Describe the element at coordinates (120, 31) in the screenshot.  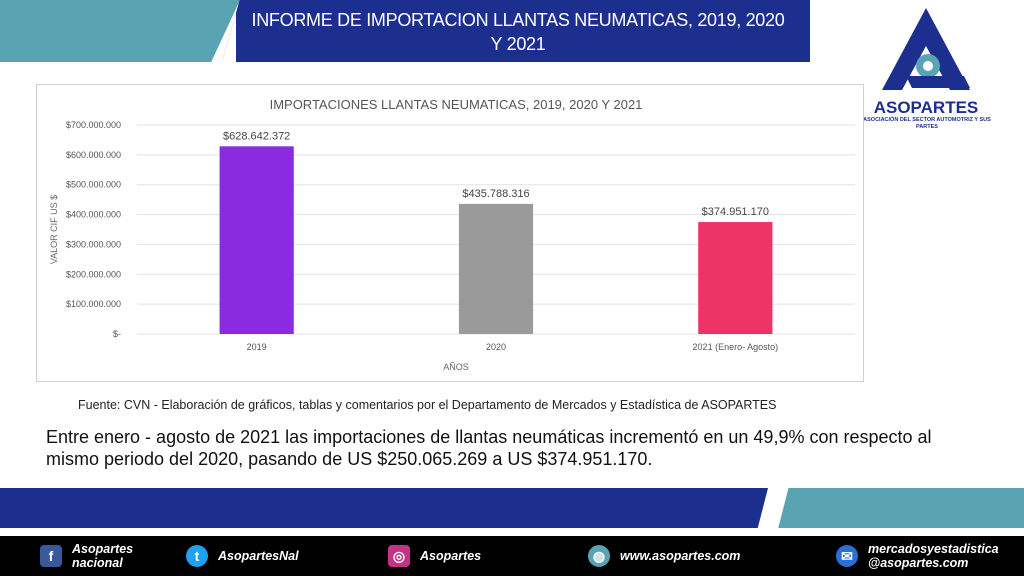
I see `header-teal-band` at that location.